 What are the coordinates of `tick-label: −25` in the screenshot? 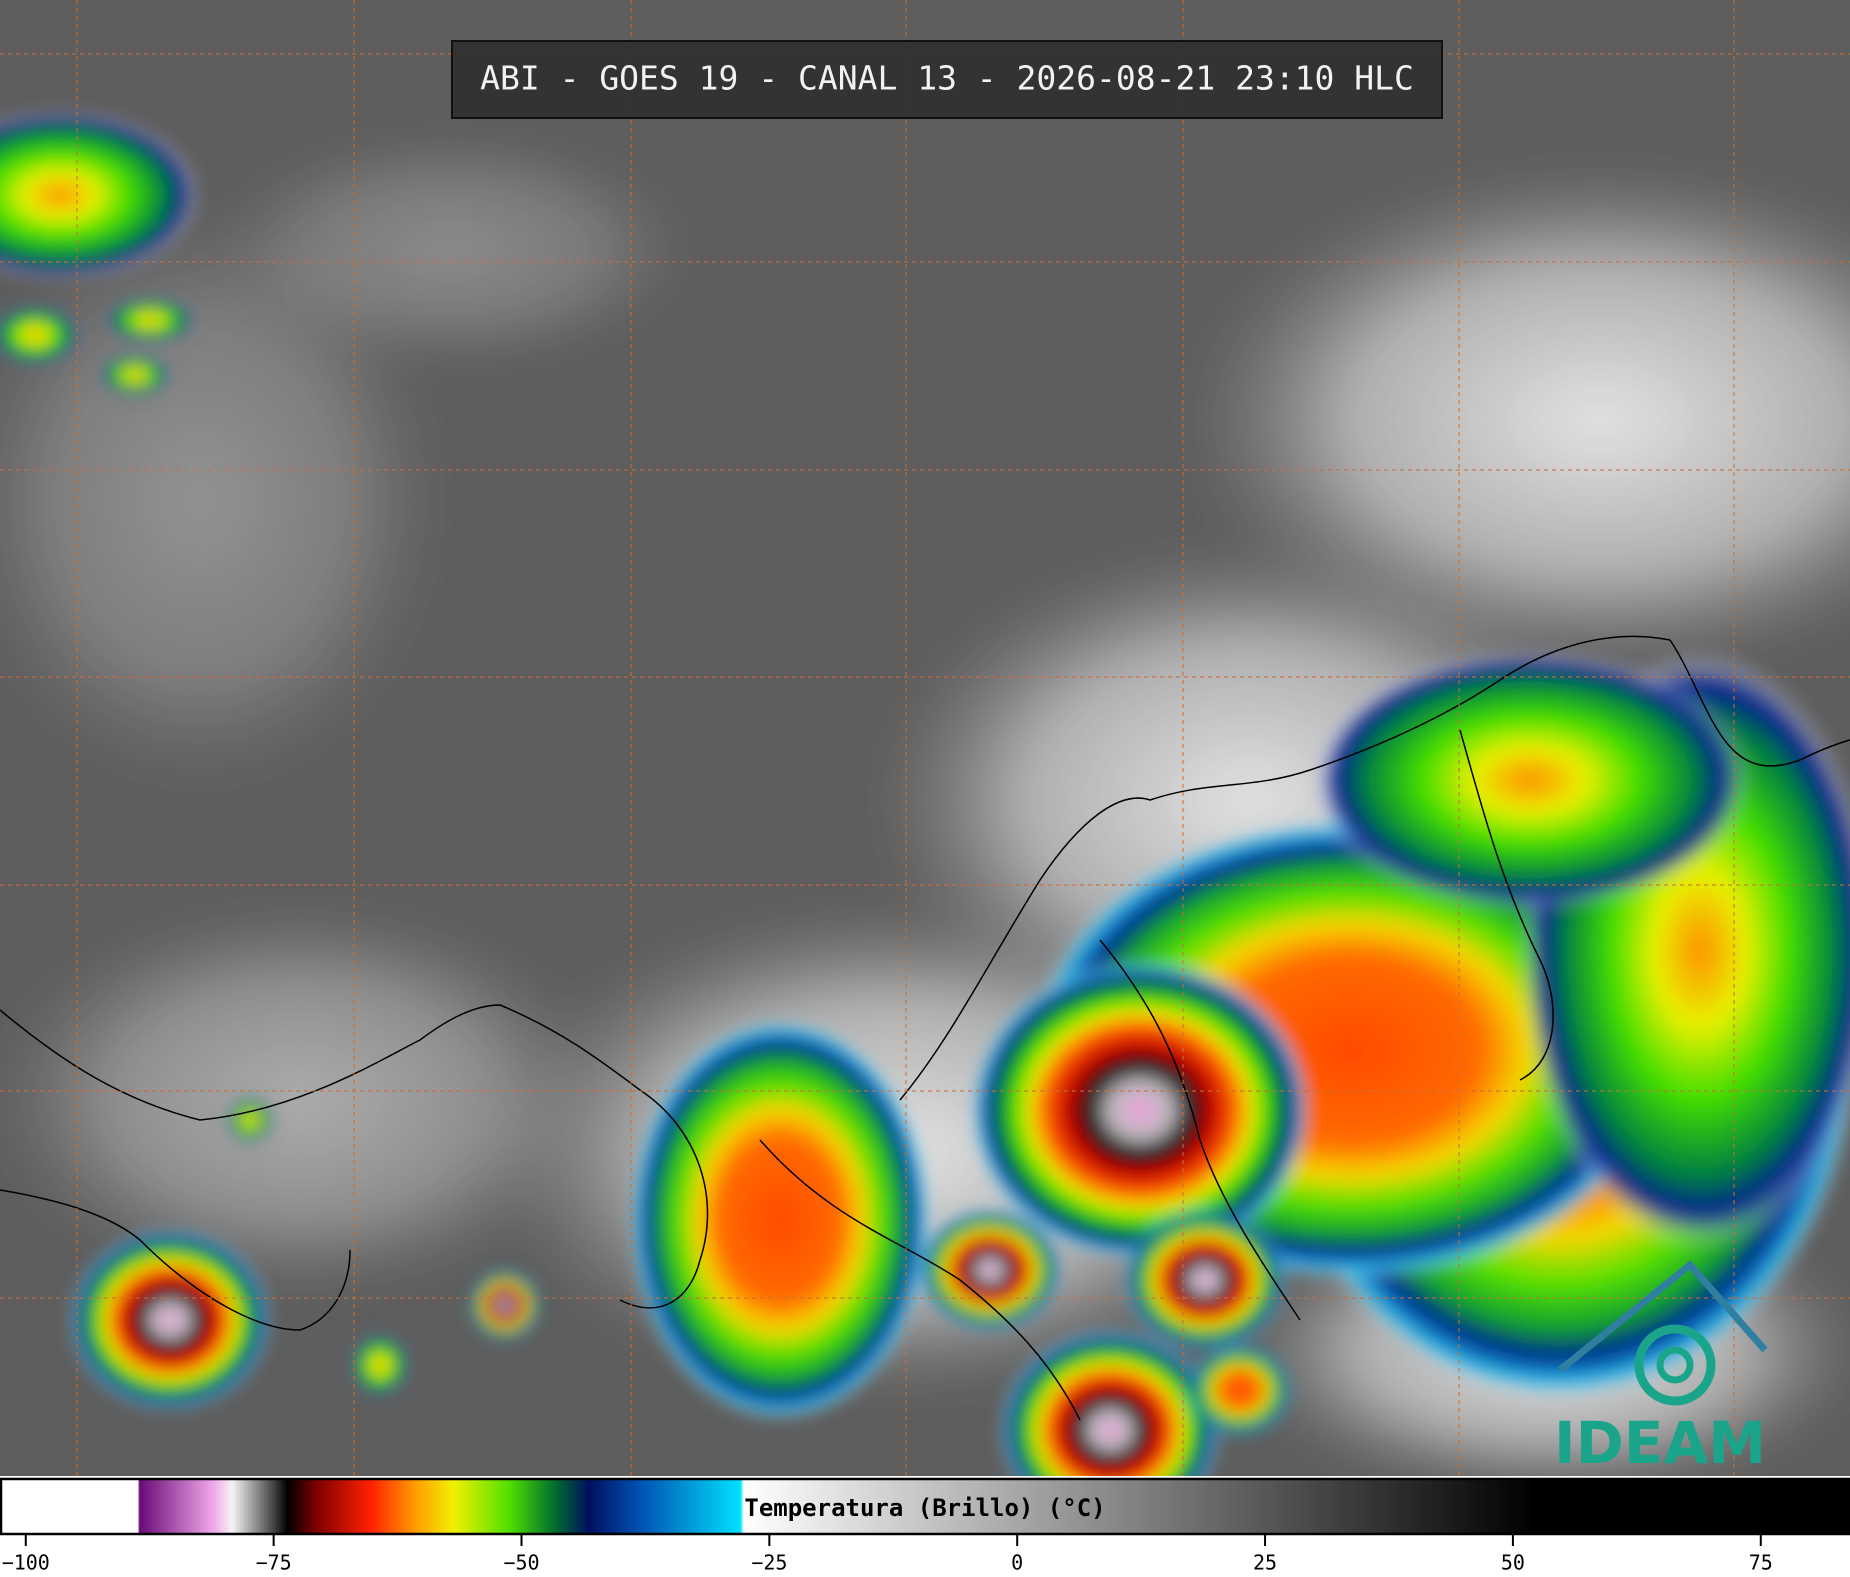 It's located at (769, 1563).